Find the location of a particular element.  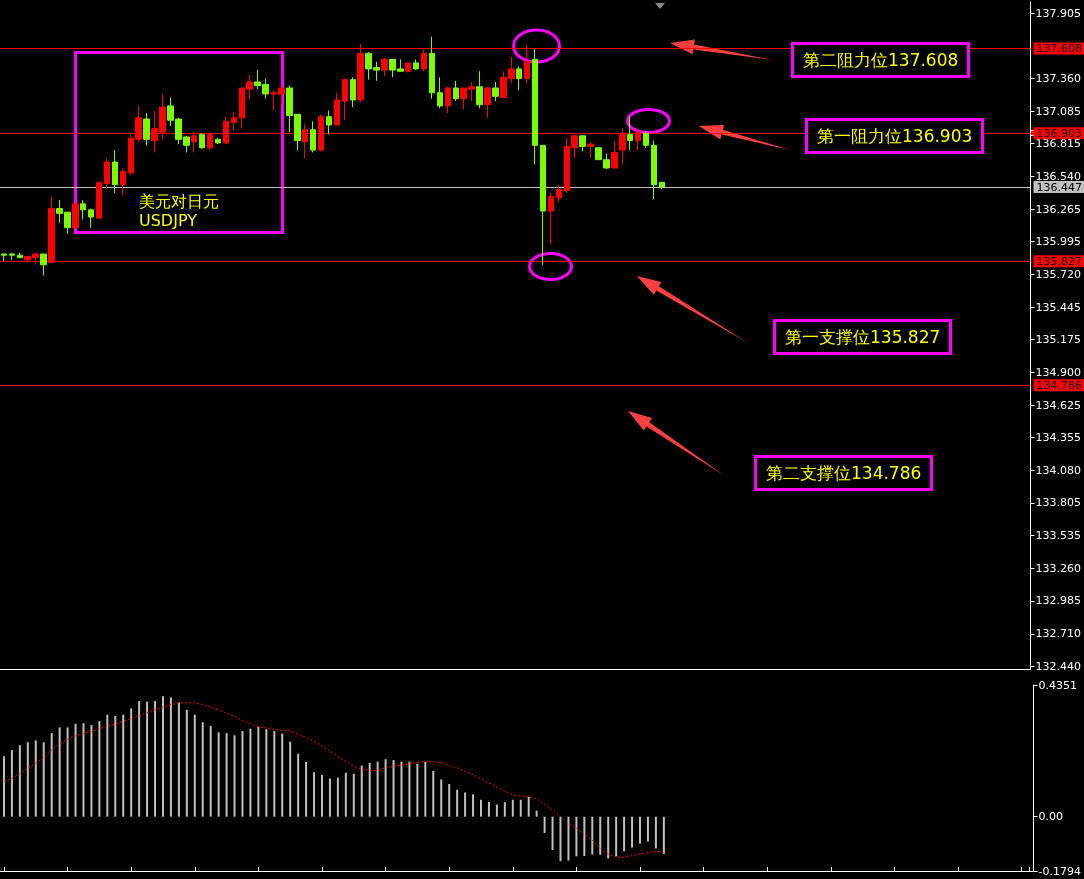

annotation: 第二支撑位134.786 is located at coordinates (844, 473).